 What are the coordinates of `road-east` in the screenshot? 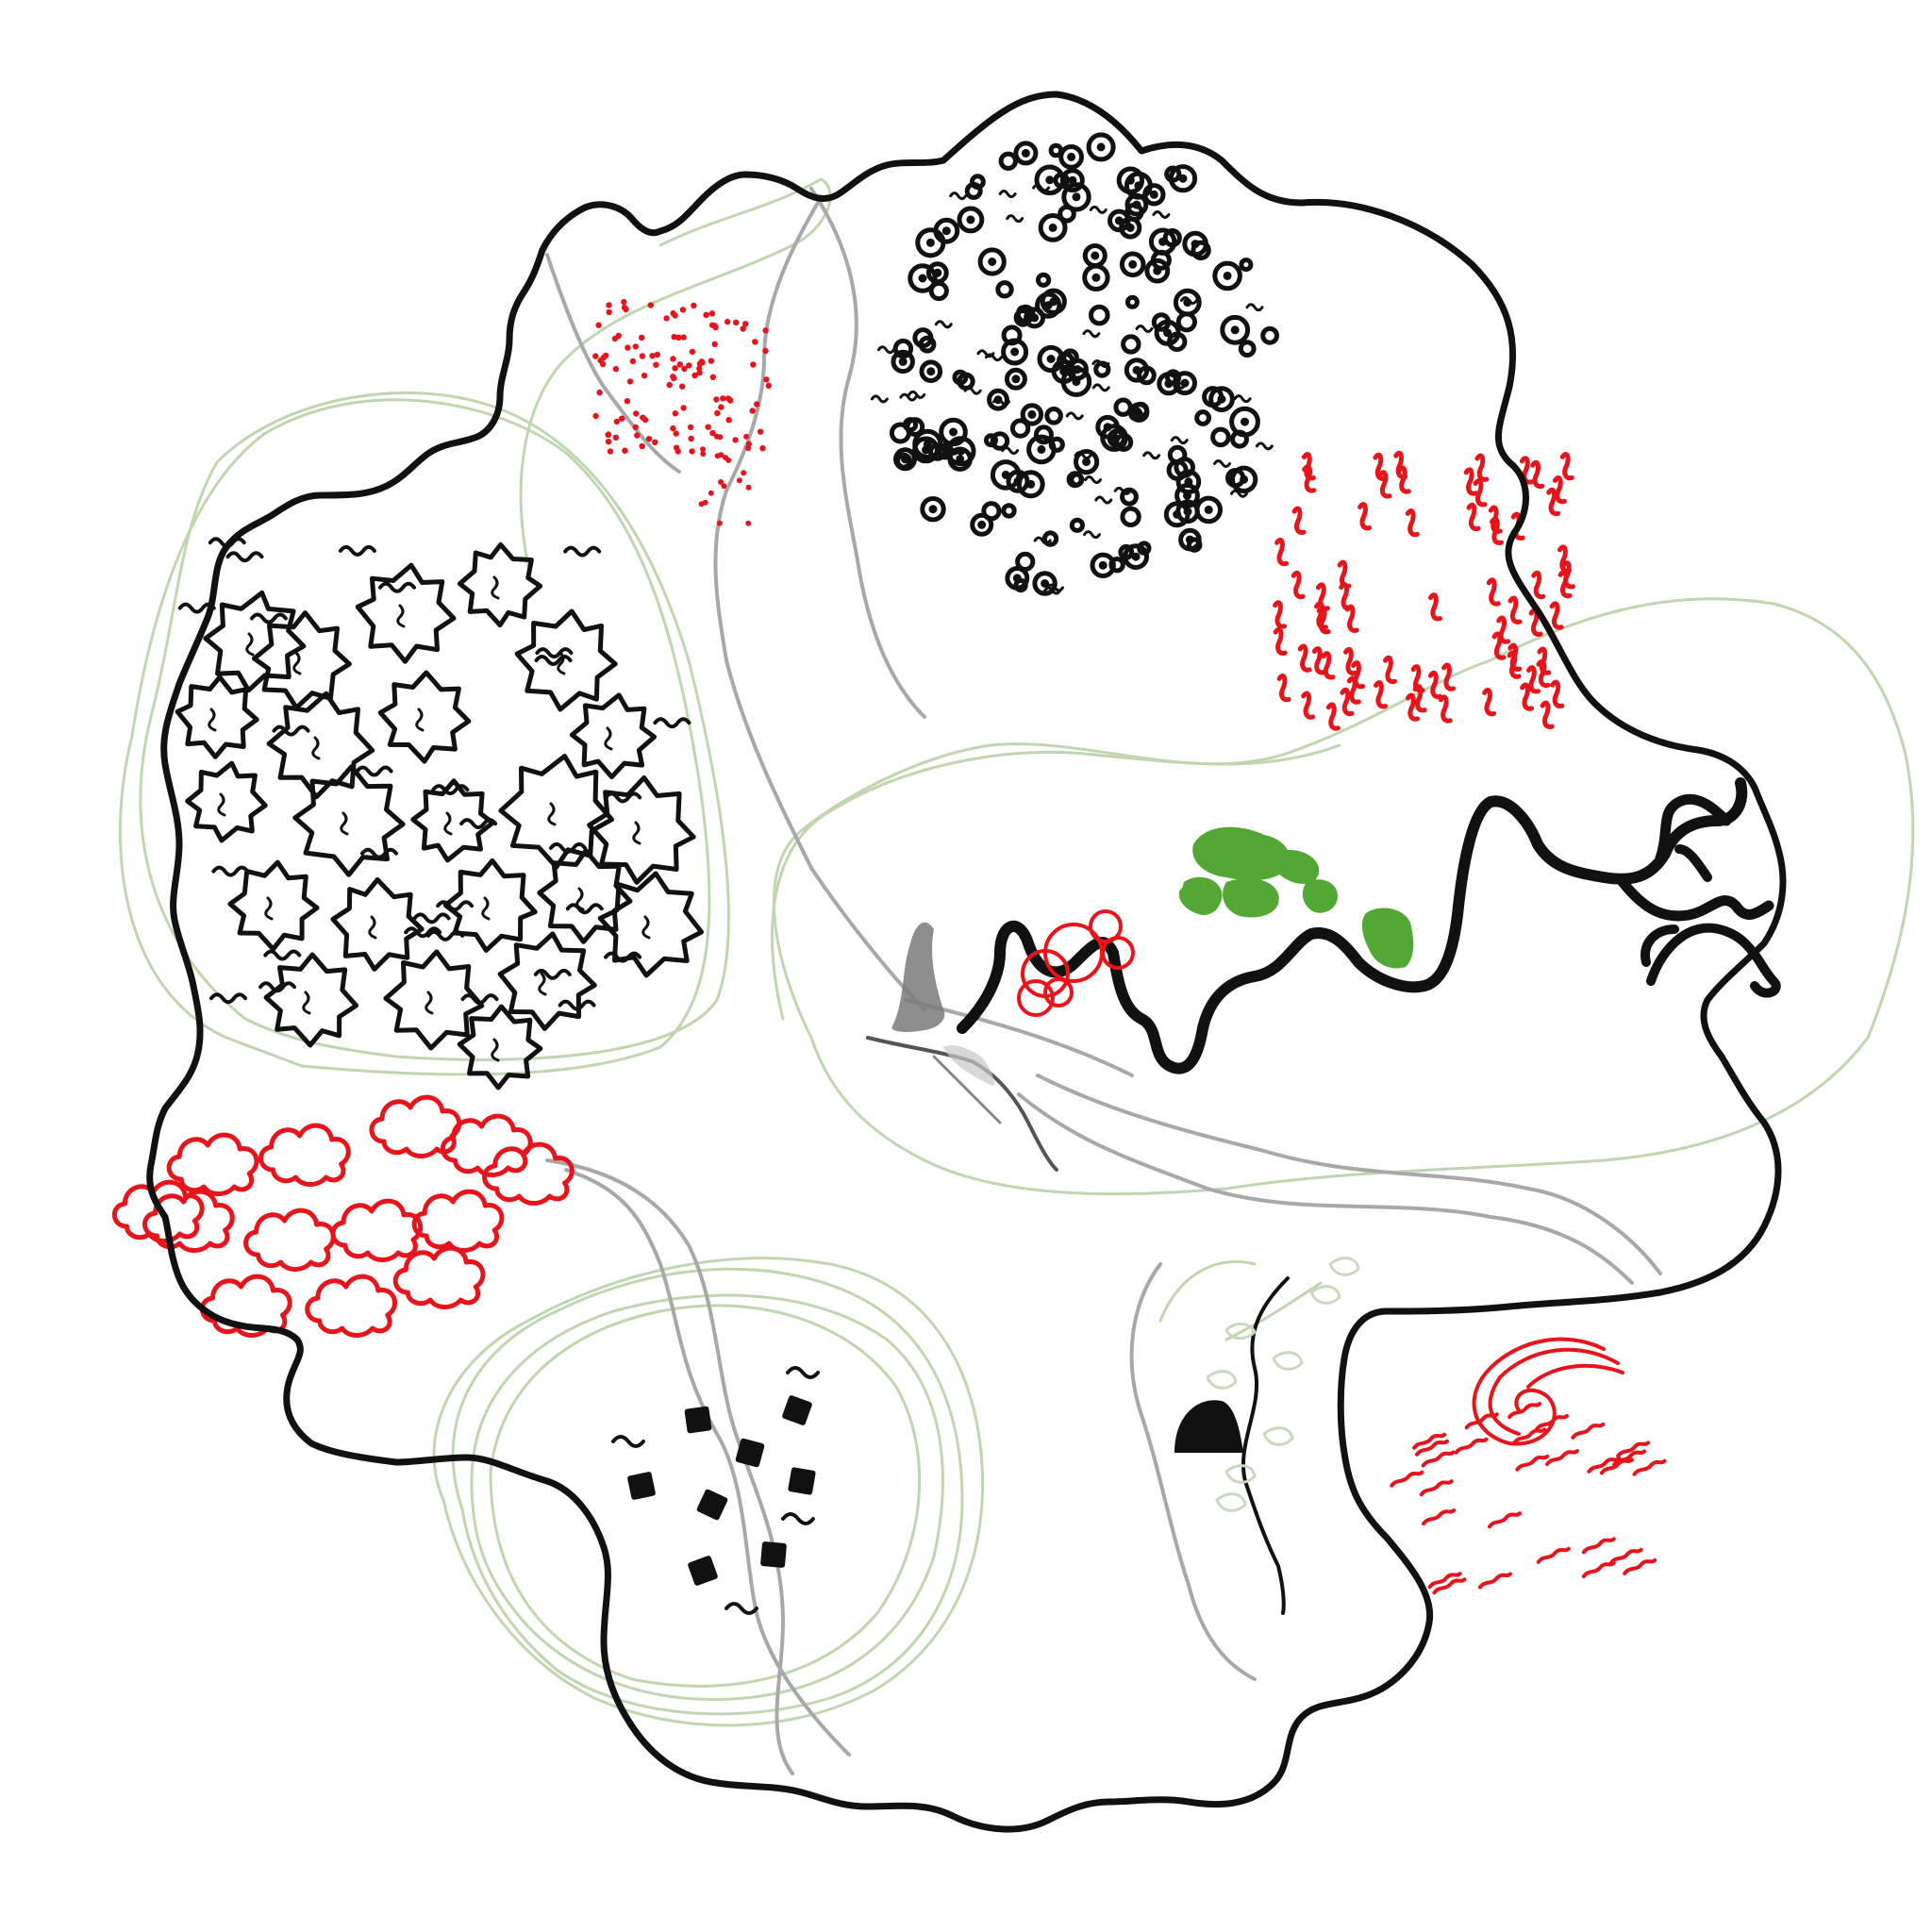 It's located at (1326, 1189).